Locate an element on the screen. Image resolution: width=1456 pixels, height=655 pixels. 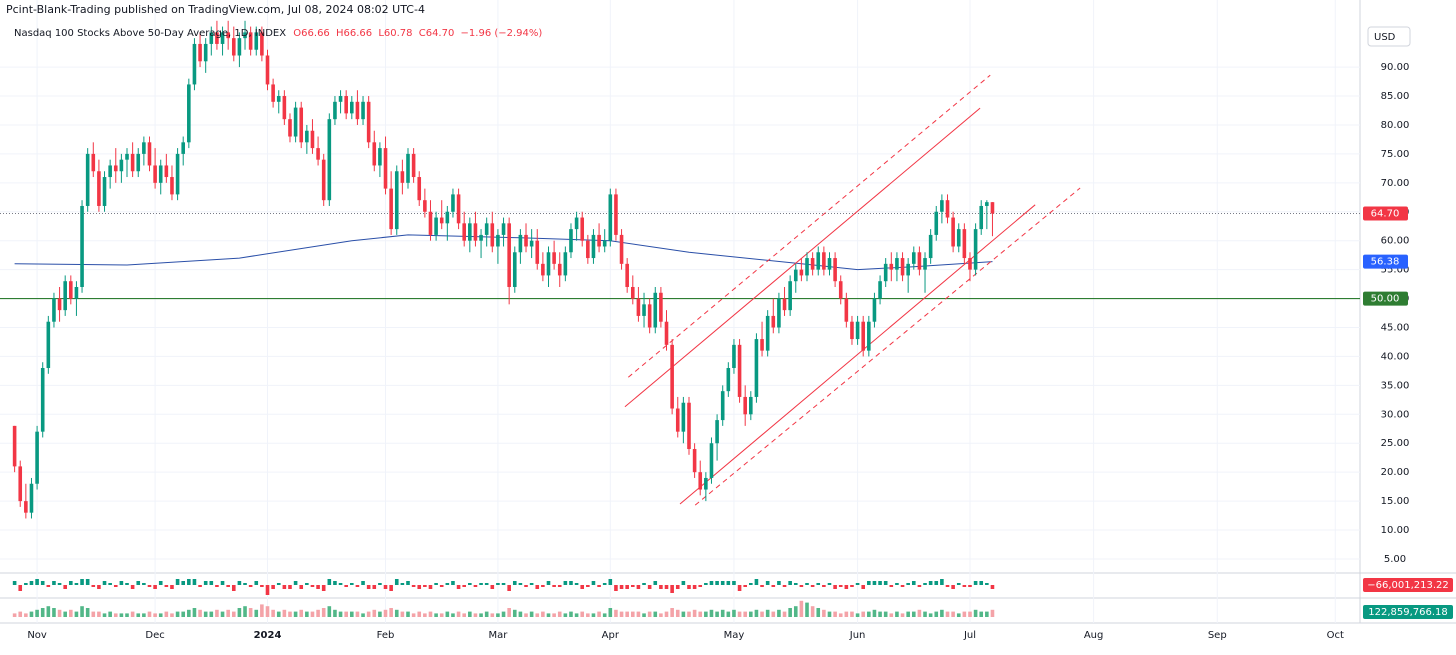
price-label: 64.70 is located at coordinates (1385, 213).